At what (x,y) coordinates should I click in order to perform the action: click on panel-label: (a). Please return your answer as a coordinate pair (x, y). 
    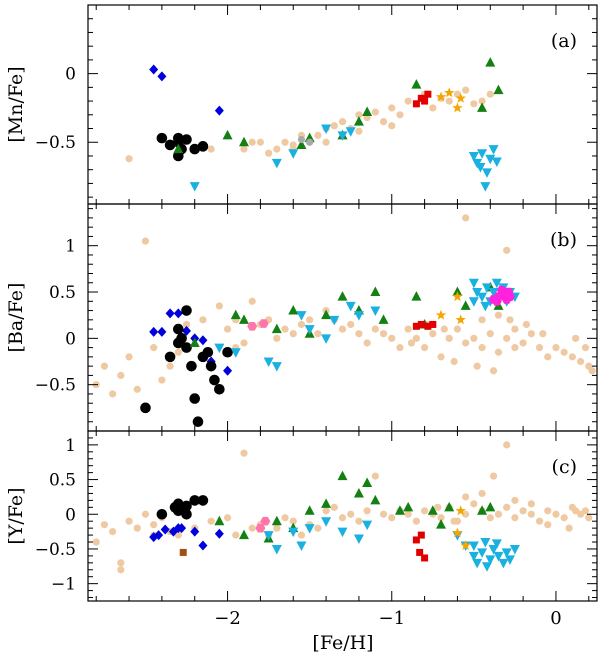
    Looking at the image, I should click on (564, 41).